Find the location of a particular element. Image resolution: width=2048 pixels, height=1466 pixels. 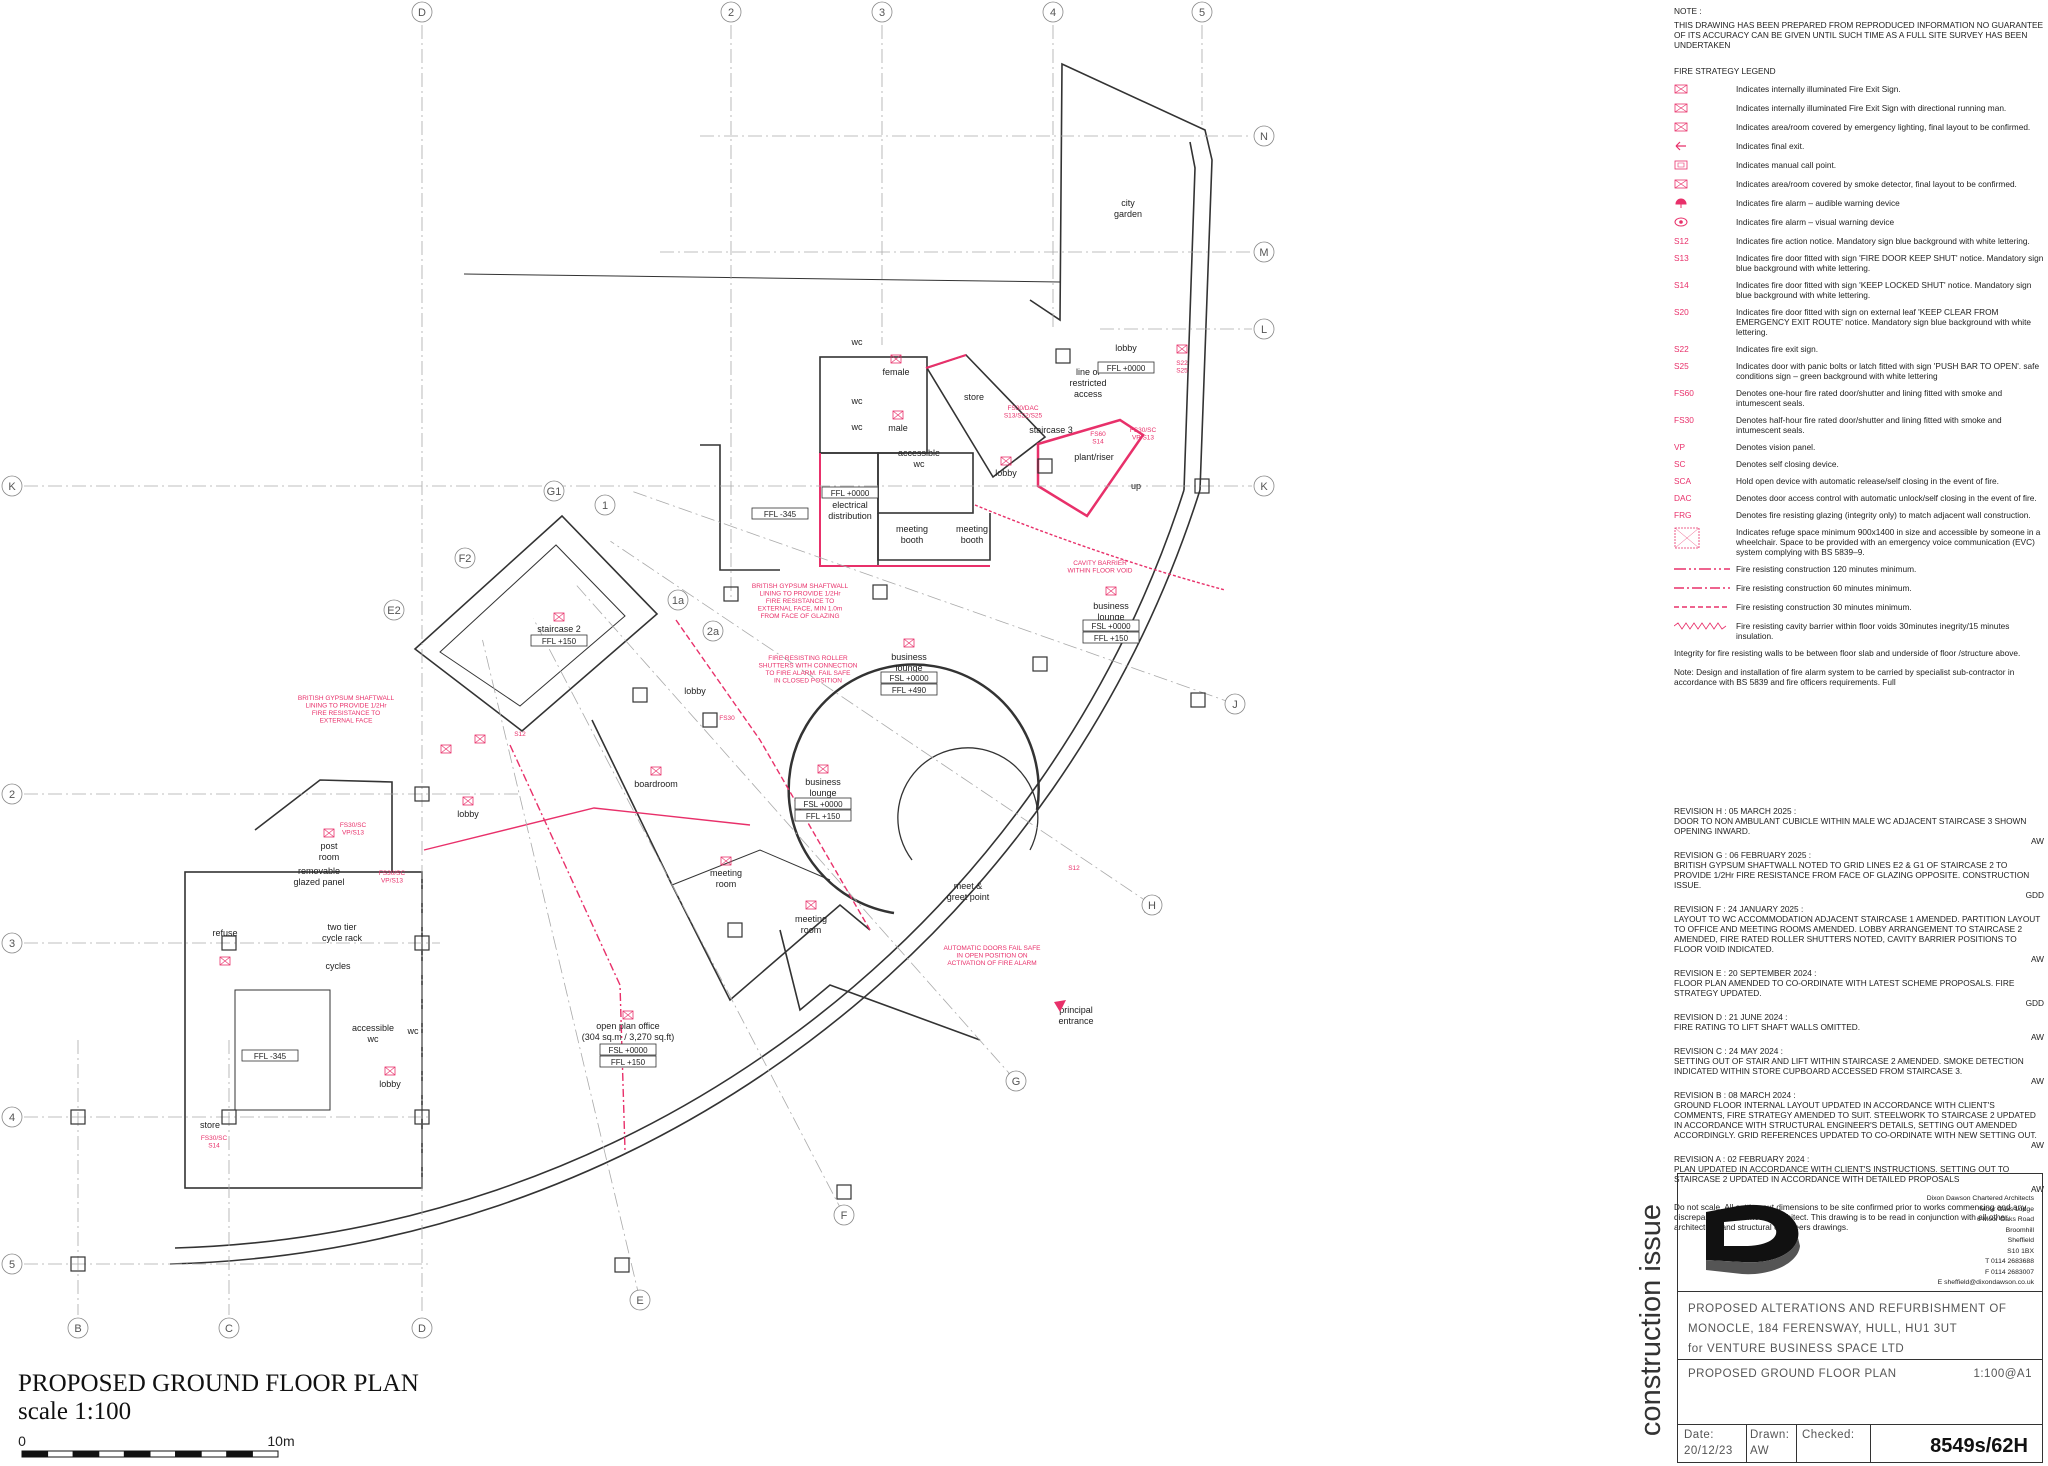

partition is located at coordinates (731, 860).